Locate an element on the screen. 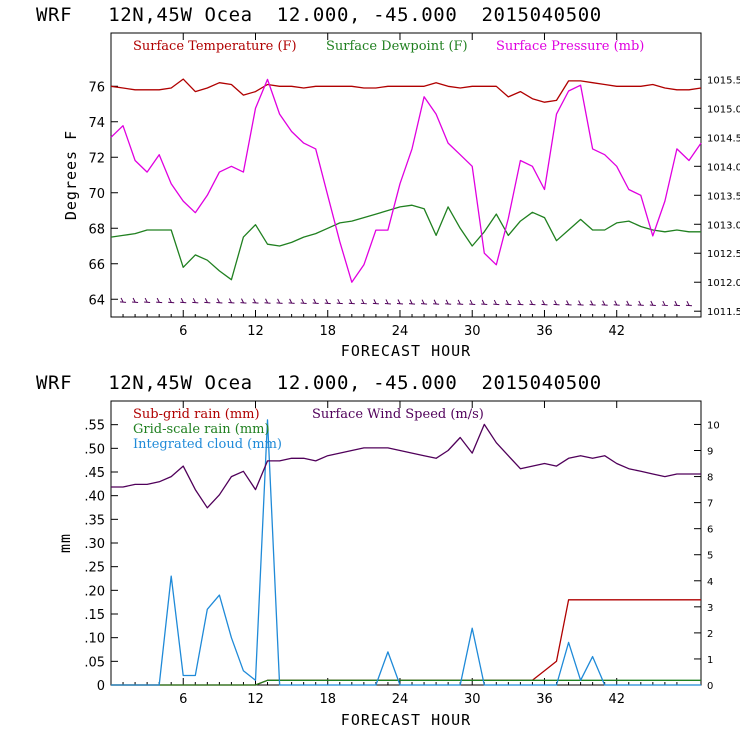  y2-tick-label: 1013.0 is located at coordinates (723, 225).